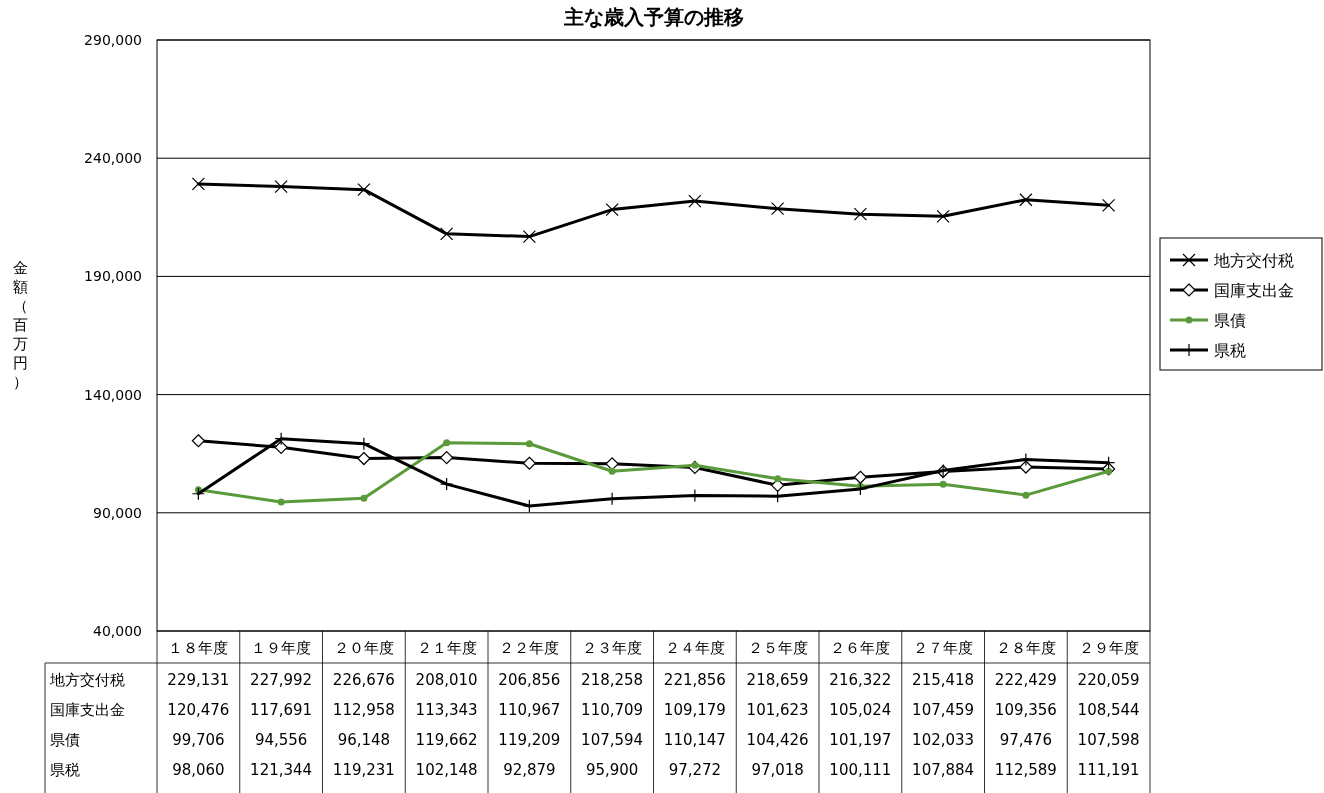 The image size is (1324, 793). I want to click on data-label: 112,958, so click(363, 710).